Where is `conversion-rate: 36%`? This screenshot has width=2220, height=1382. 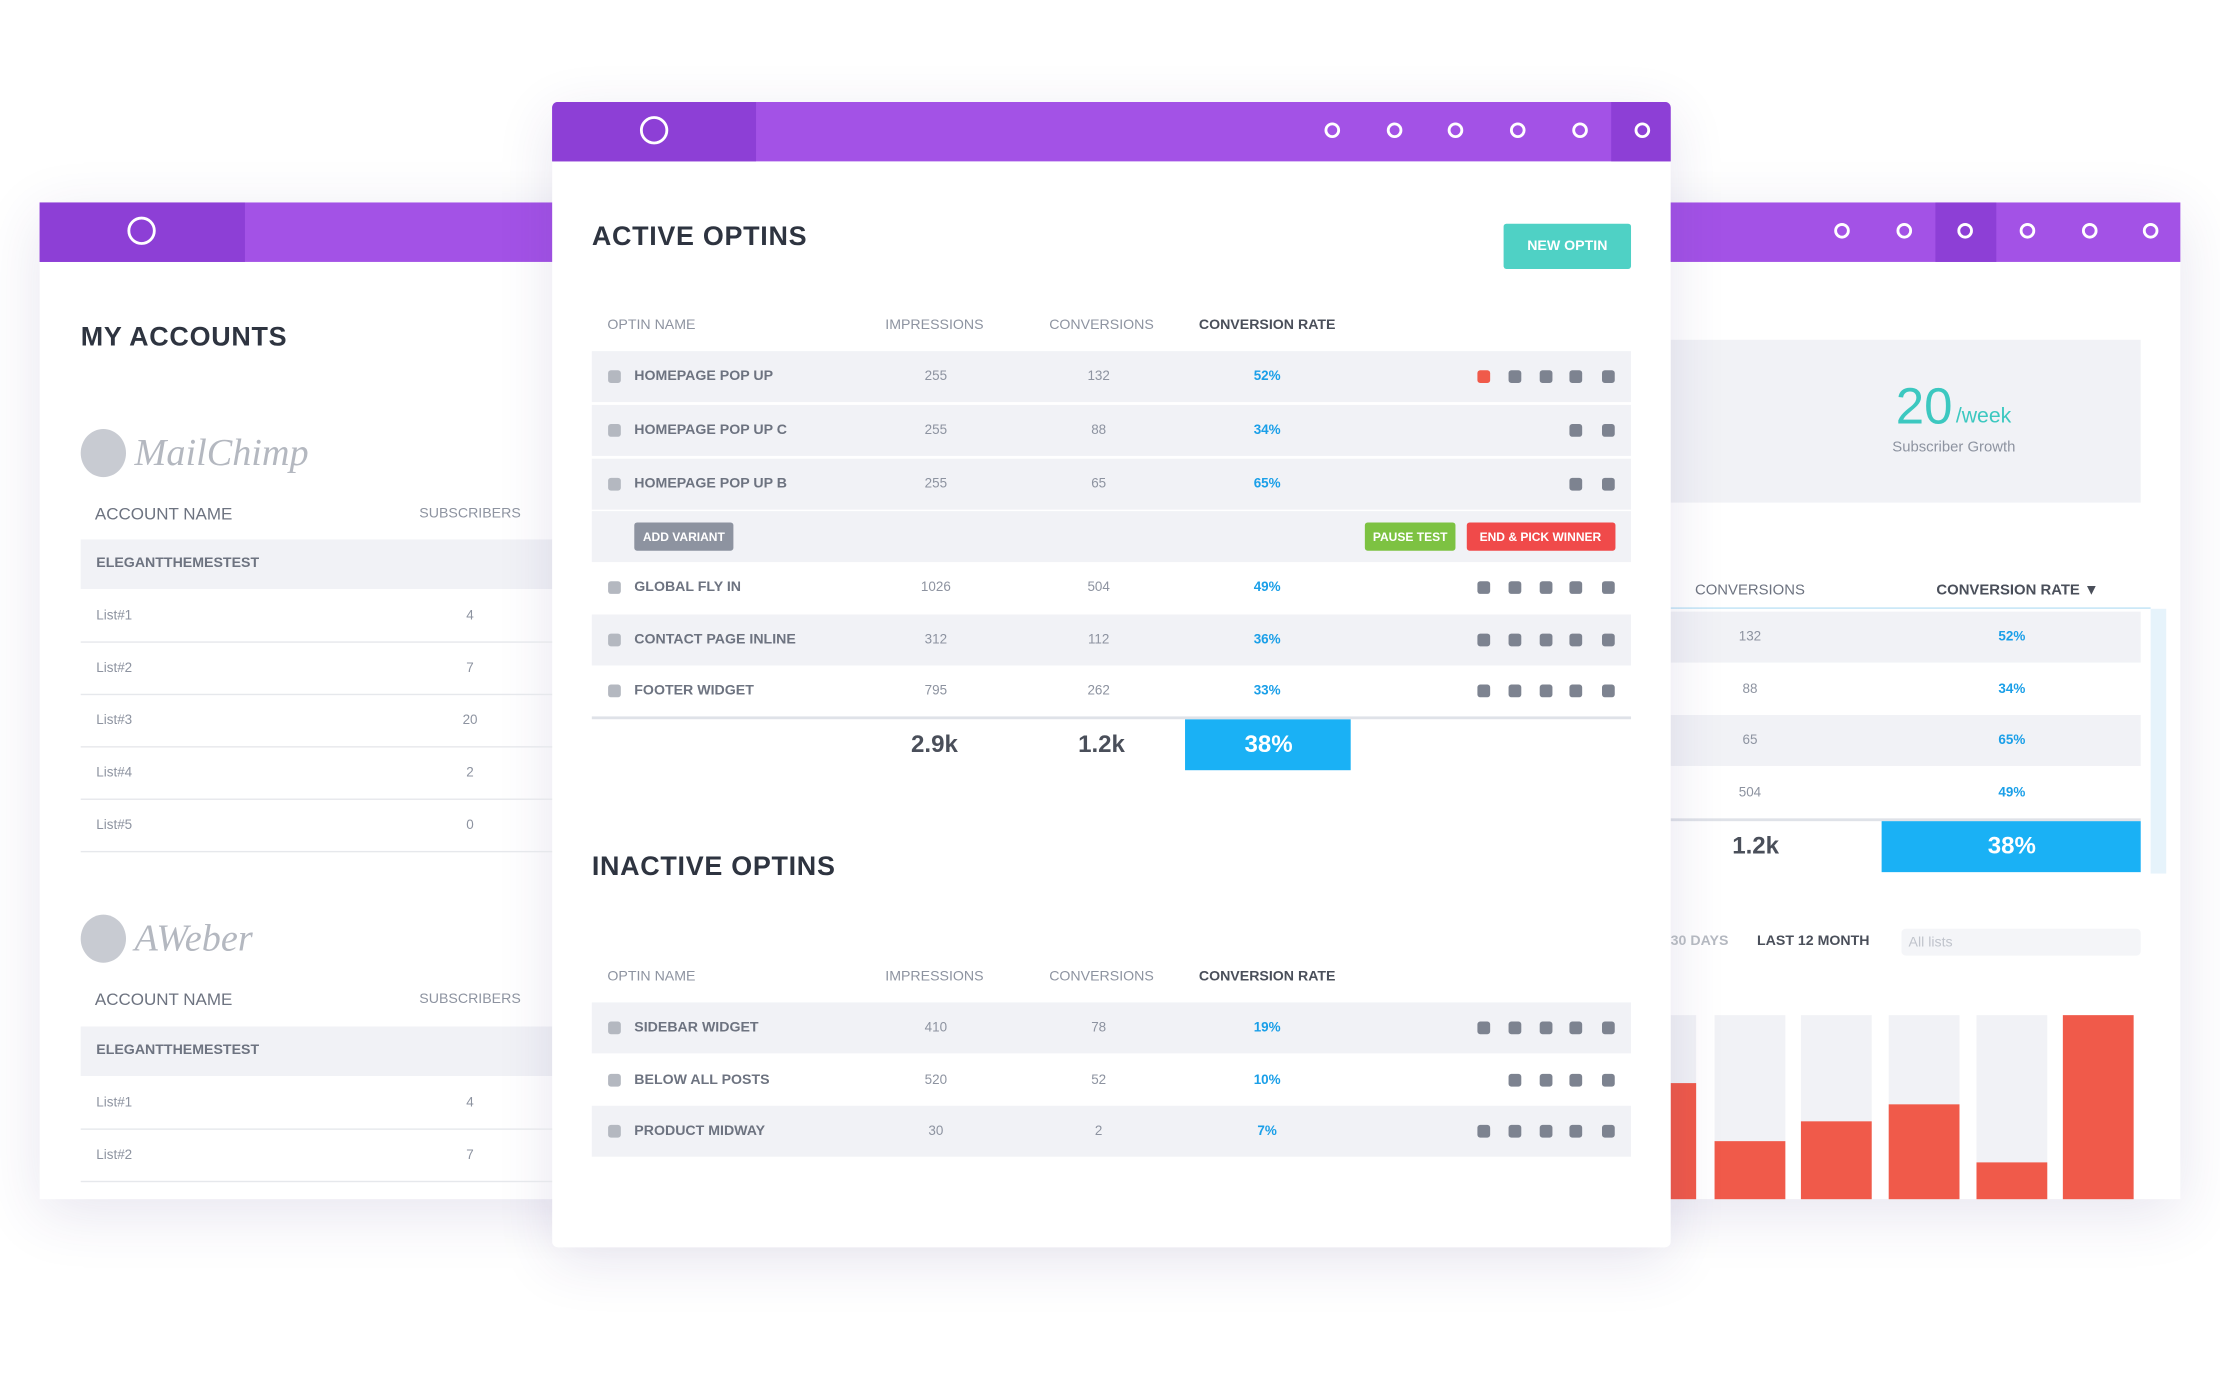
conversion-rate: 36% is located at coordinates (1267, 639).